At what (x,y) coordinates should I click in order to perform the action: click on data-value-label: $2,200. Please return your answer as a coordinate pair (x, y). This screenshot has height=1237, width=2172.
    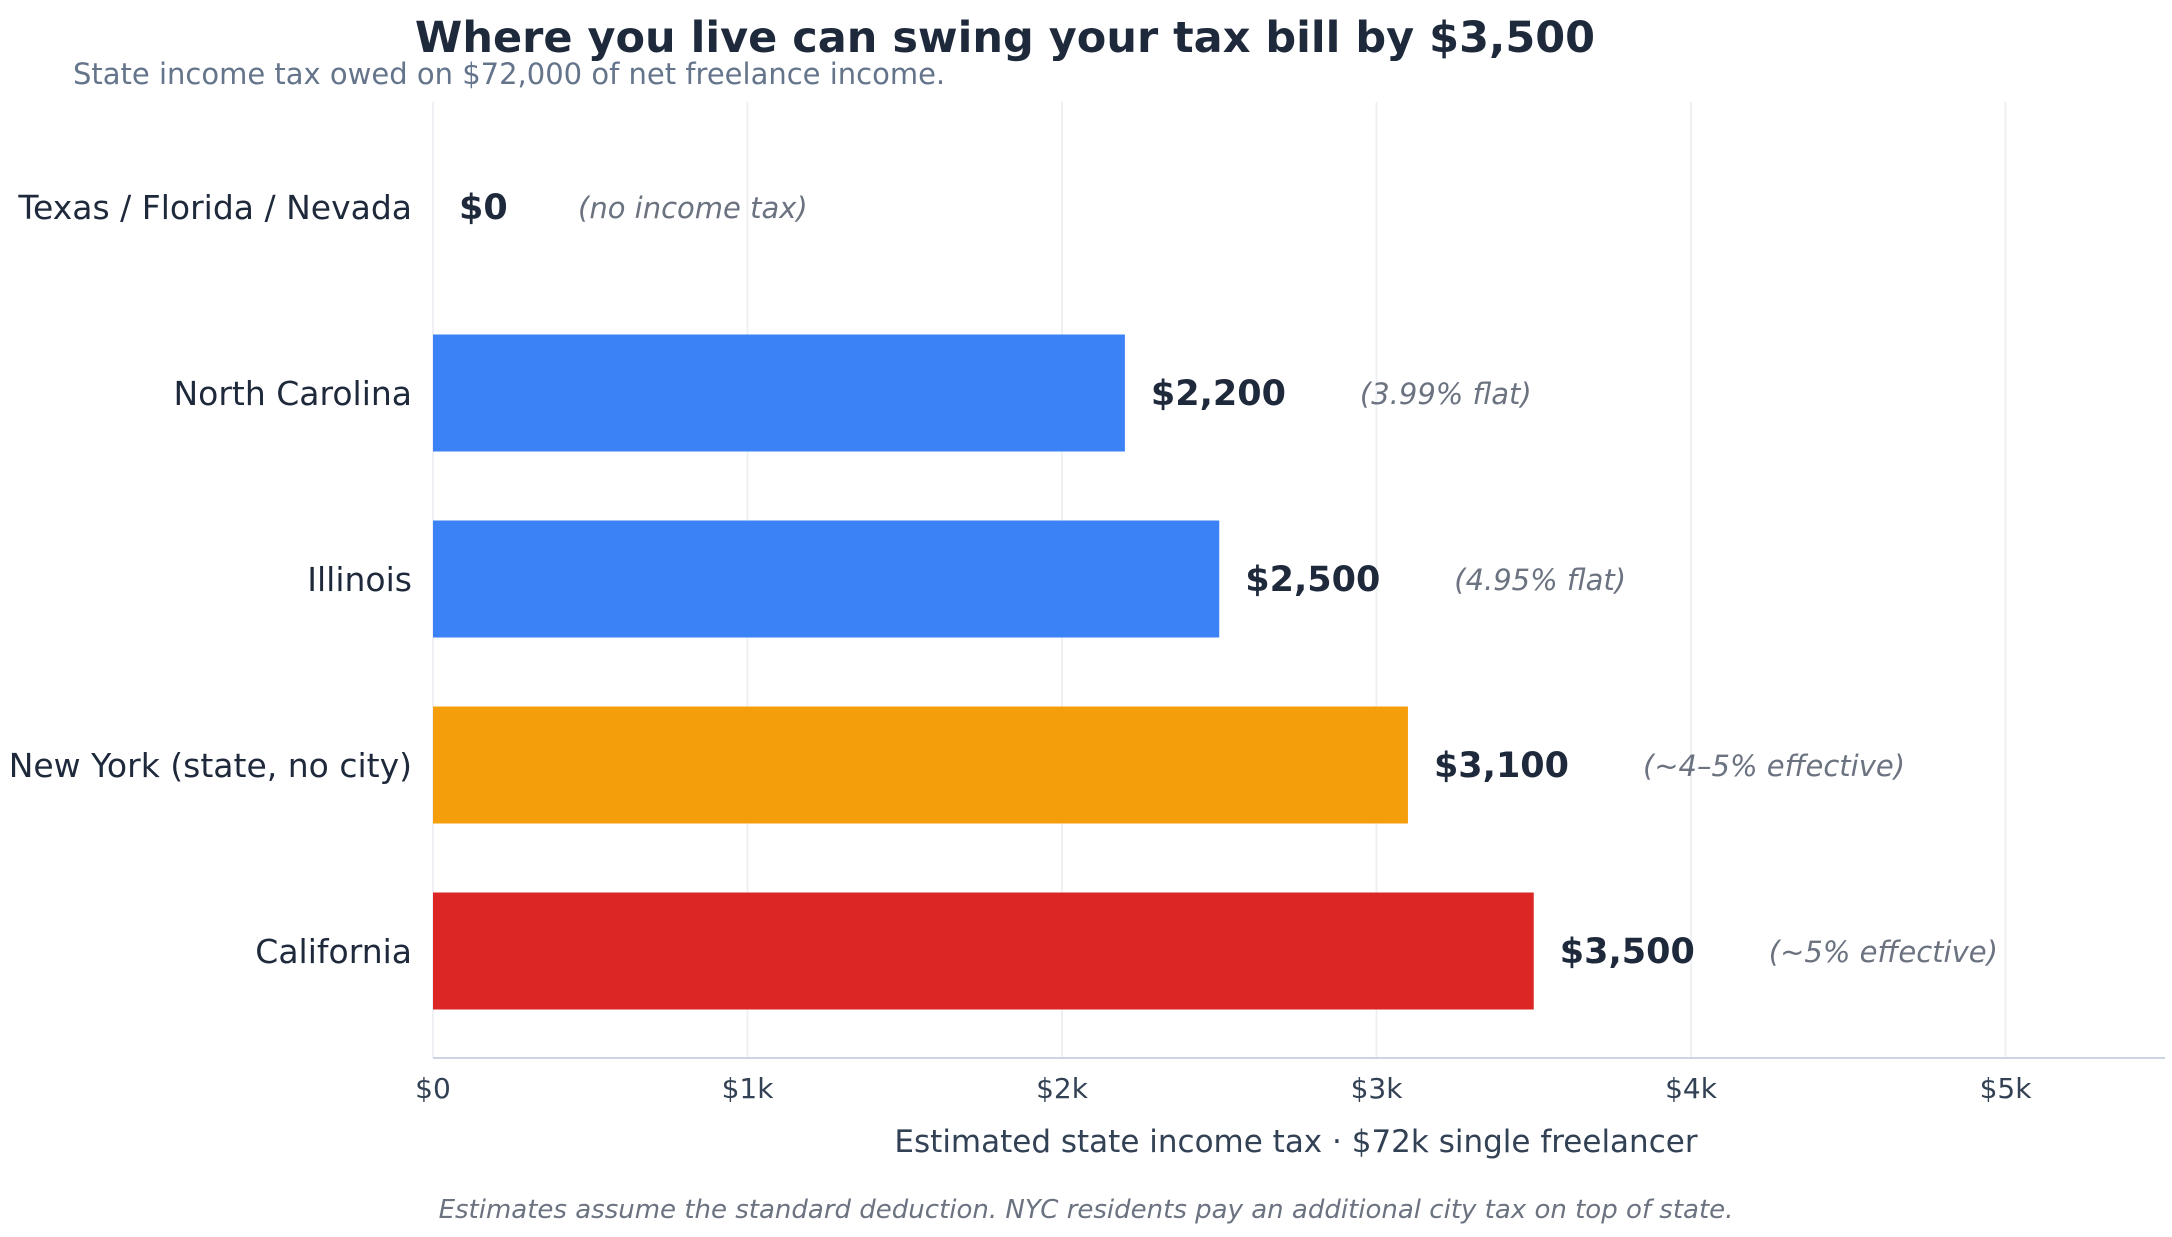
    Looking at the image, I should click on (1218, 394).